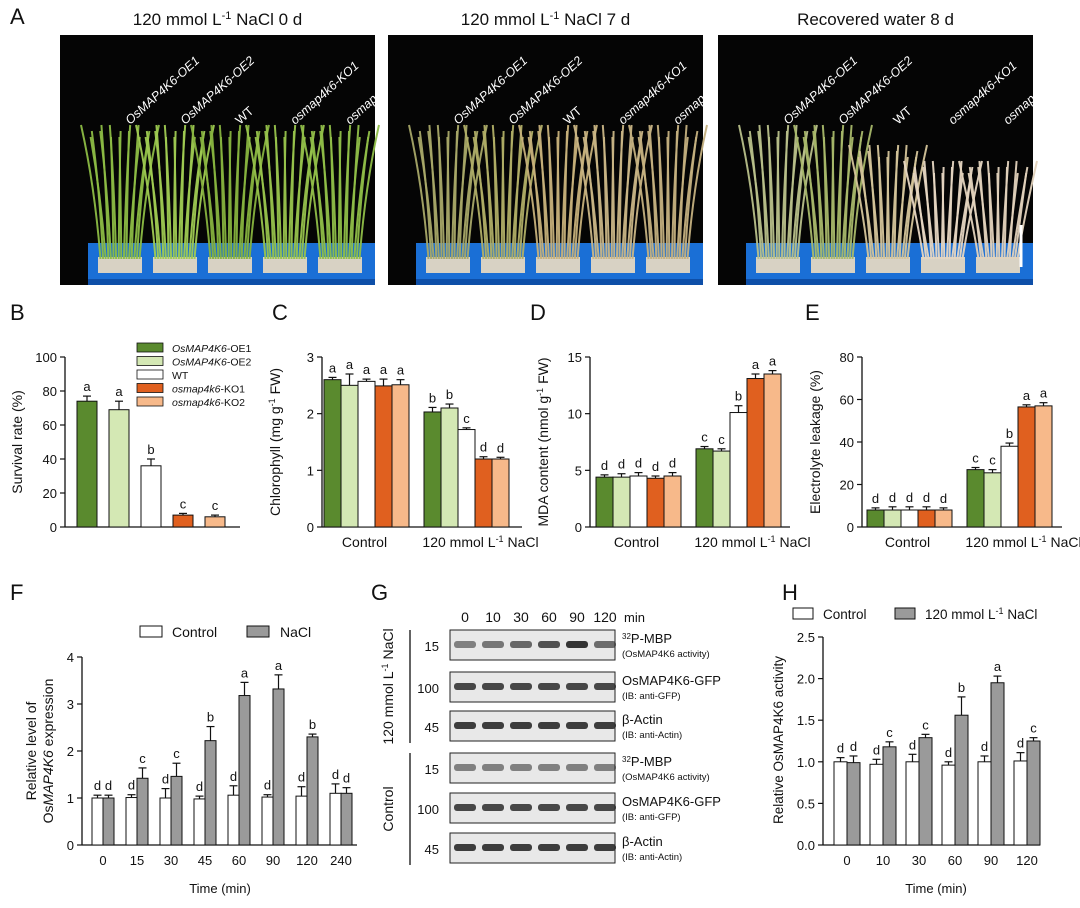 This screenshot has width=1080, height=908. Describe the element at coordinates (846, 860) in the screenshot. I see `x-tick-label: 0` at that location.